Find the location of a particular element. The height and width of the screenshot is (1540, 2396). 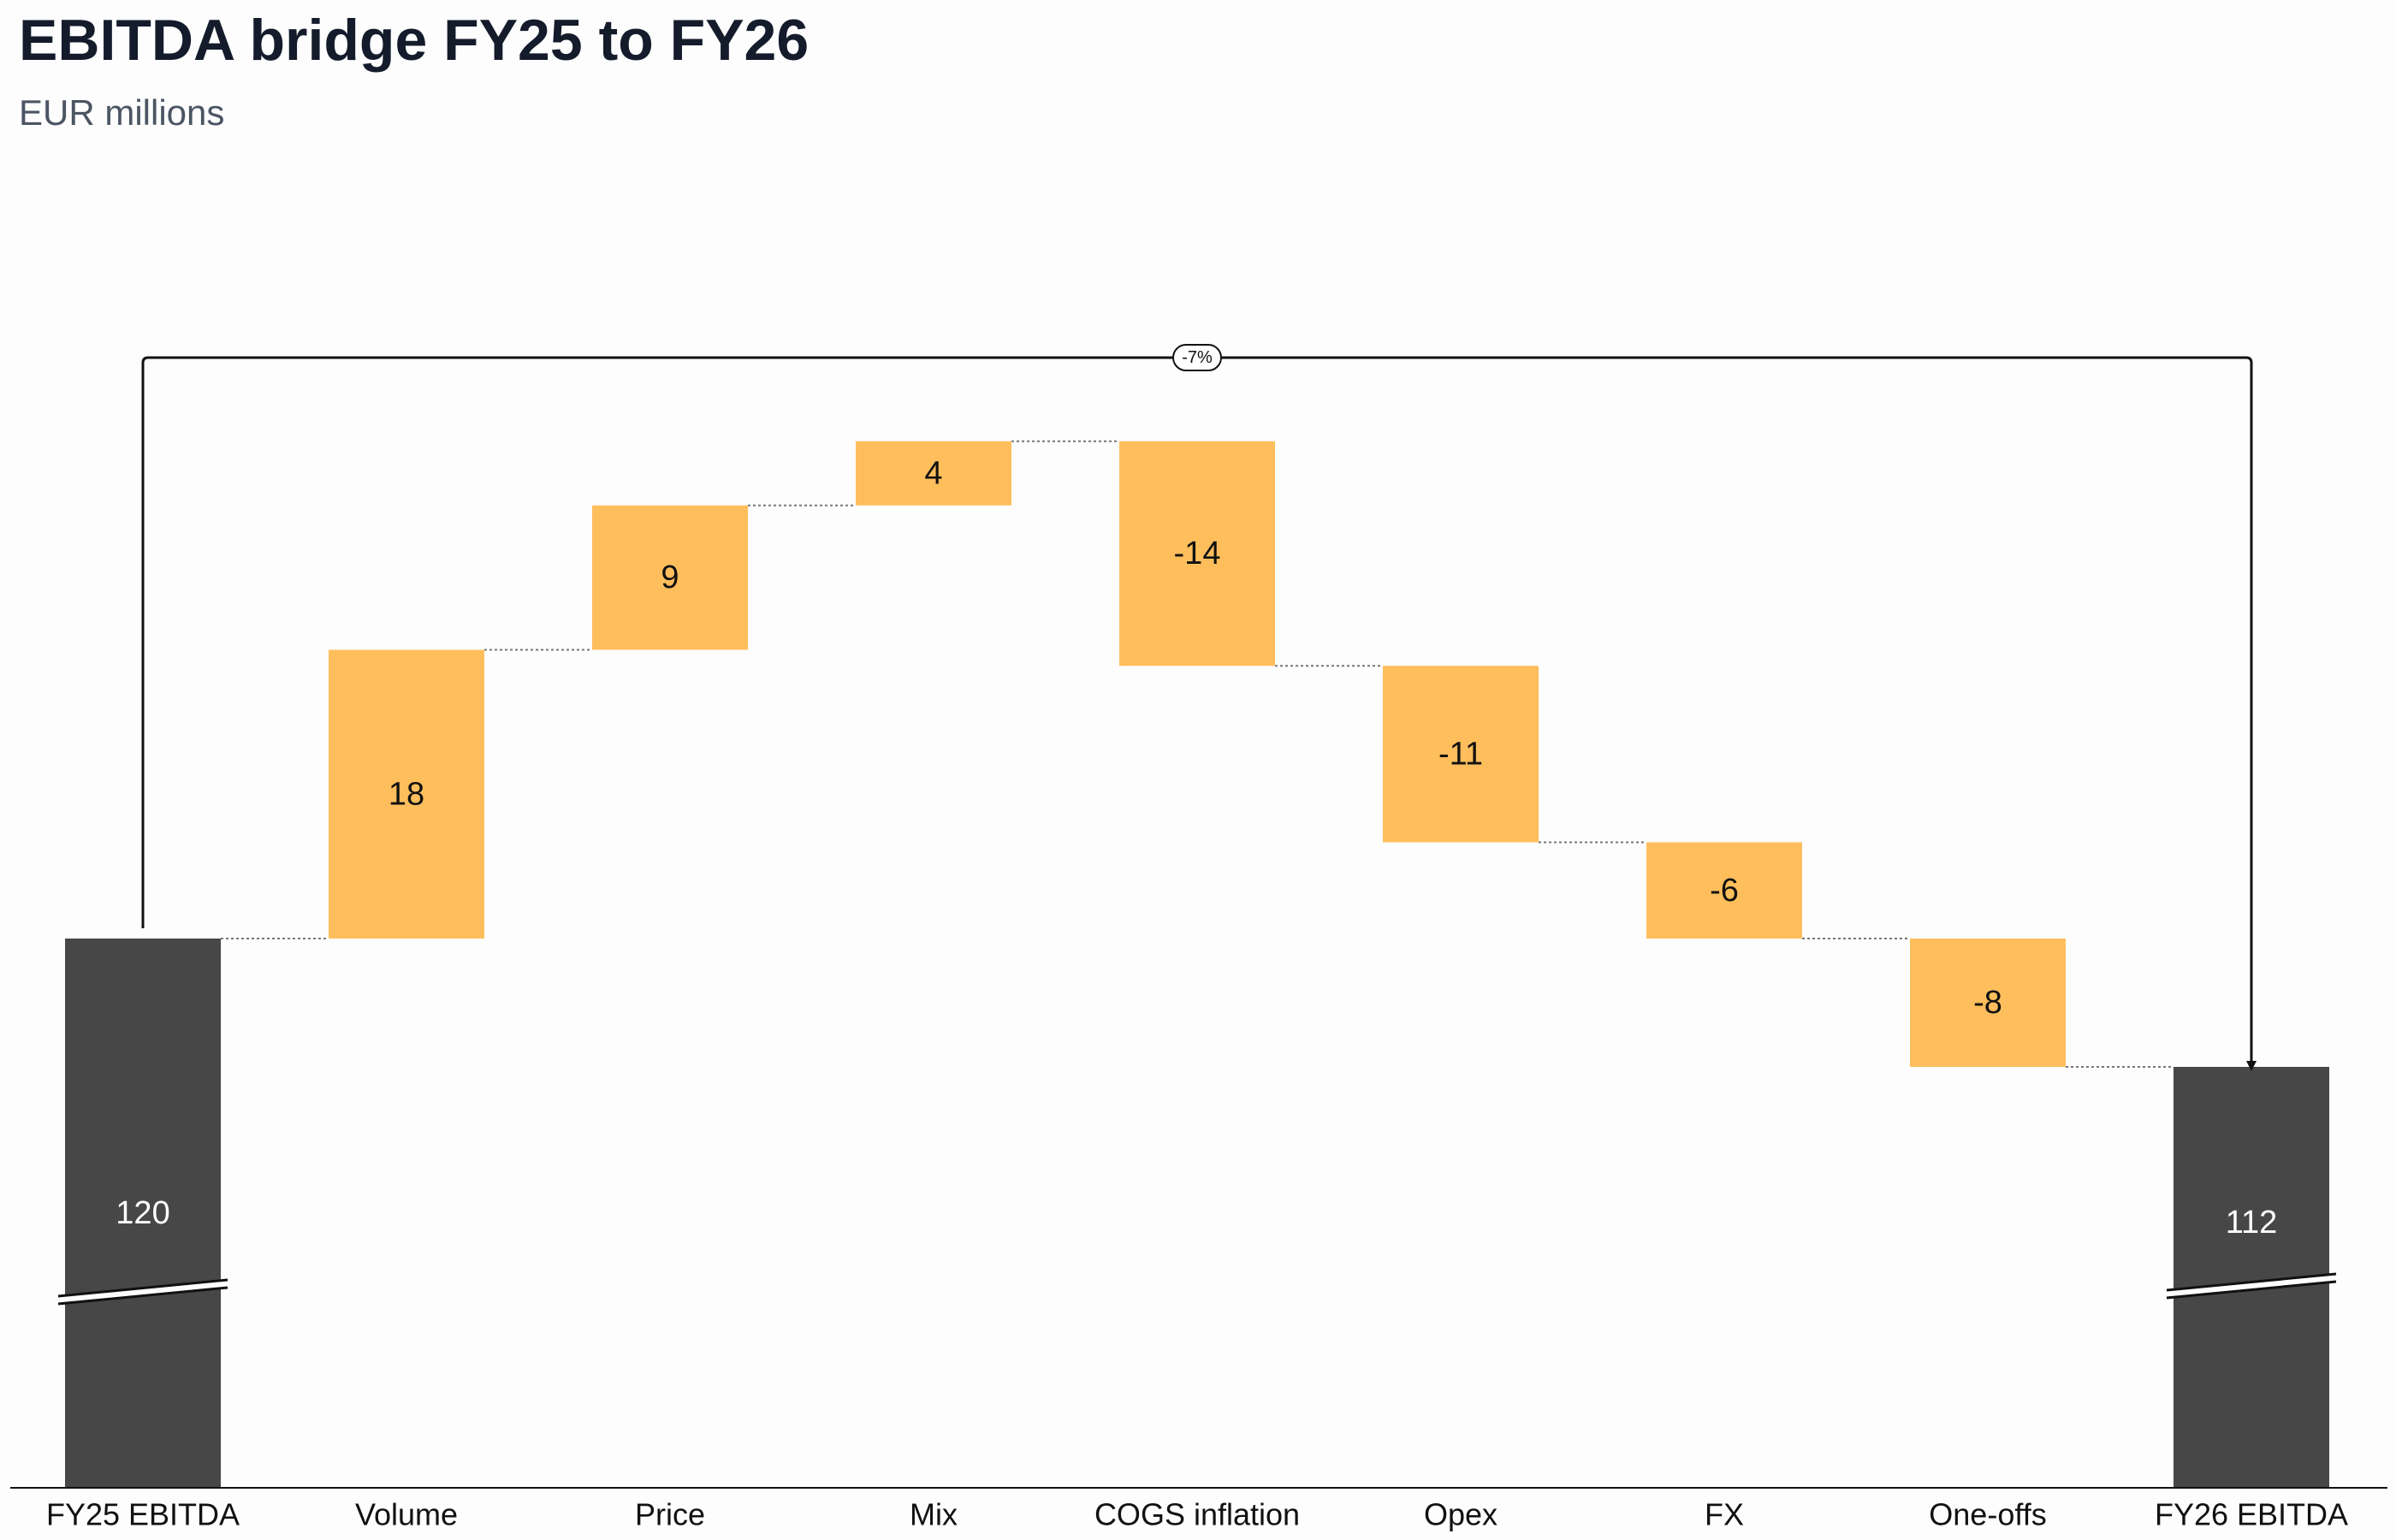

bar-mix is located at coordinates (933, 473).